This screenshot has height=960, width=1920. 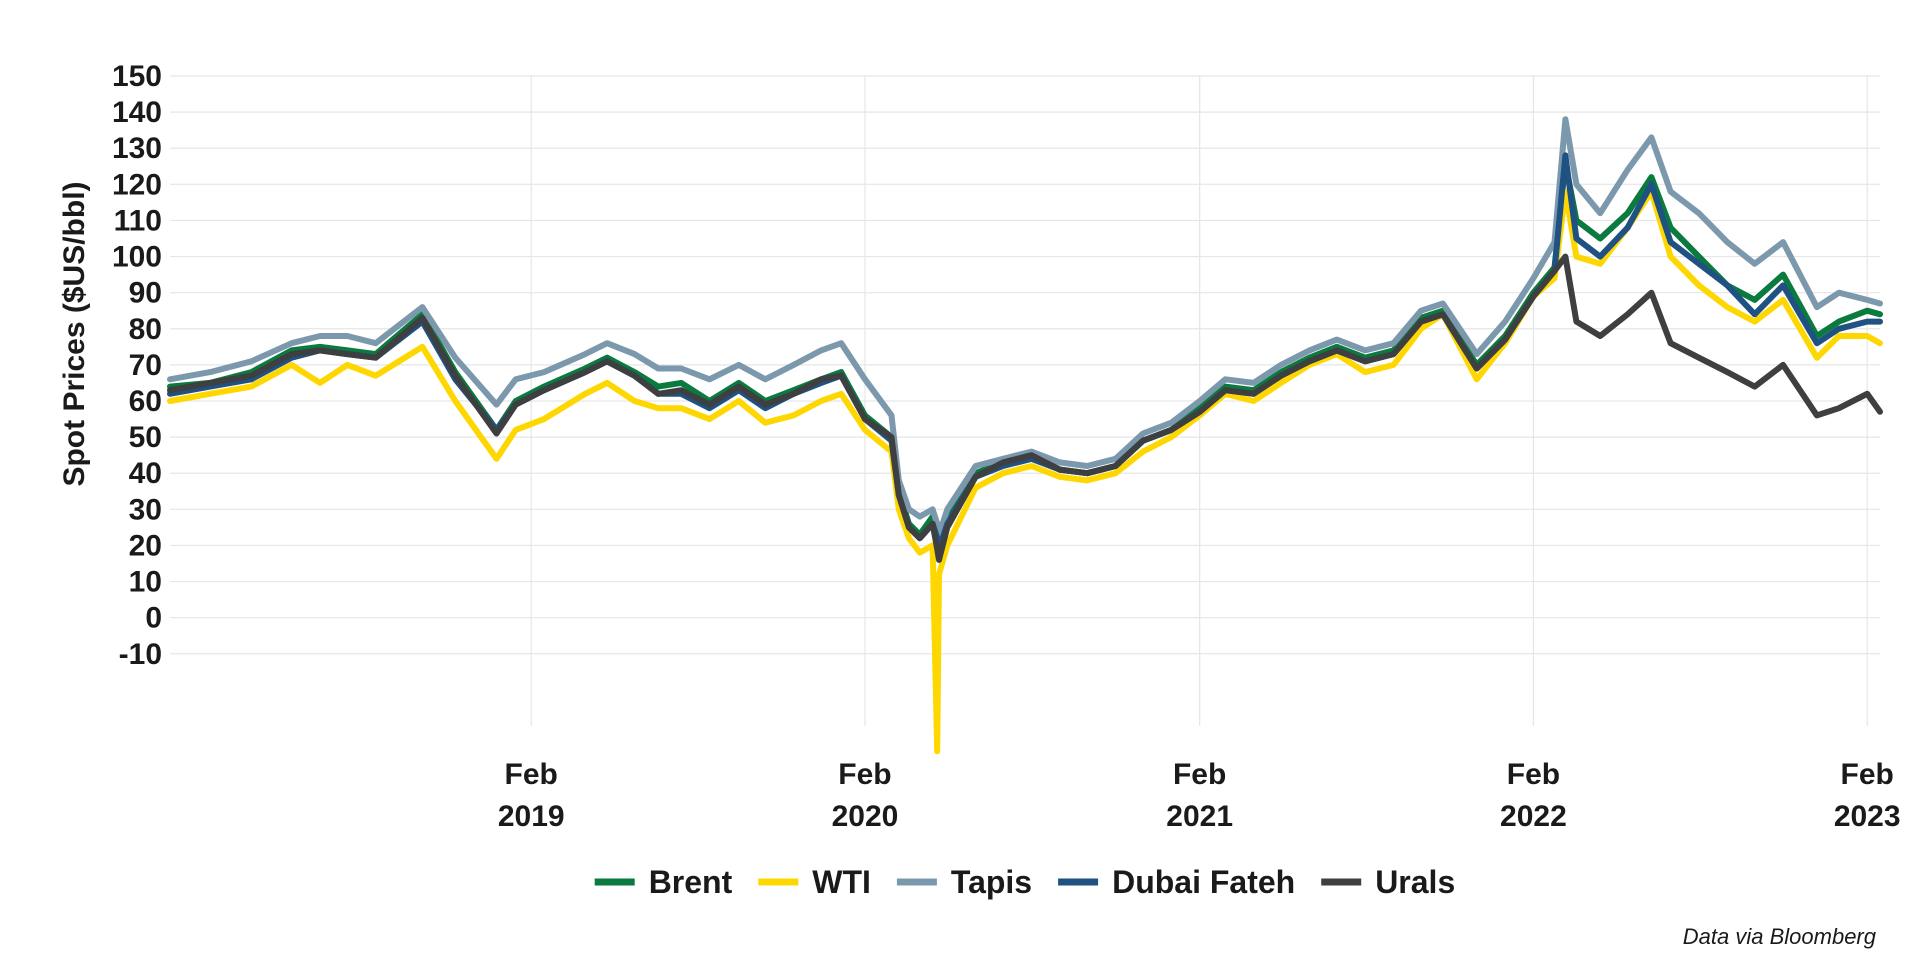 What do you see at coordinates (1203, 882) in the screenshot?
I see `legend-label: Dubai Fateh` at bounding box center [1203, 882].